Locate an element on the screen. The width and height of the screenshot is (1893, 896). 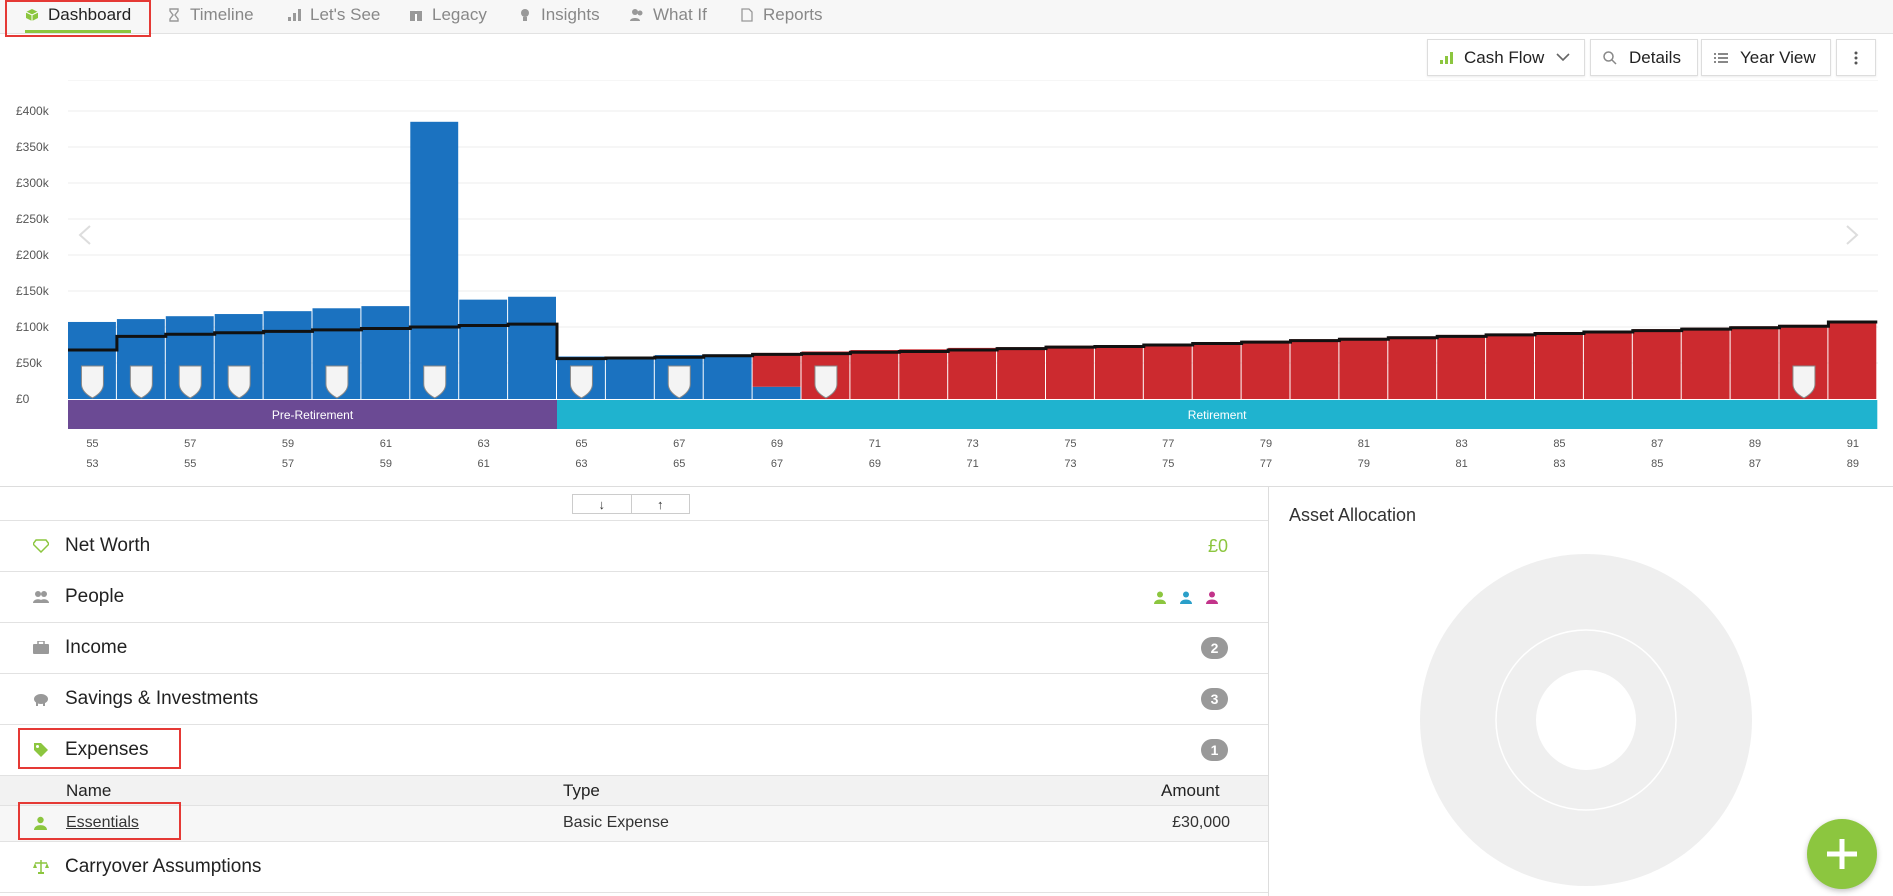
panel-separator is located at coordinates (1268, 691).